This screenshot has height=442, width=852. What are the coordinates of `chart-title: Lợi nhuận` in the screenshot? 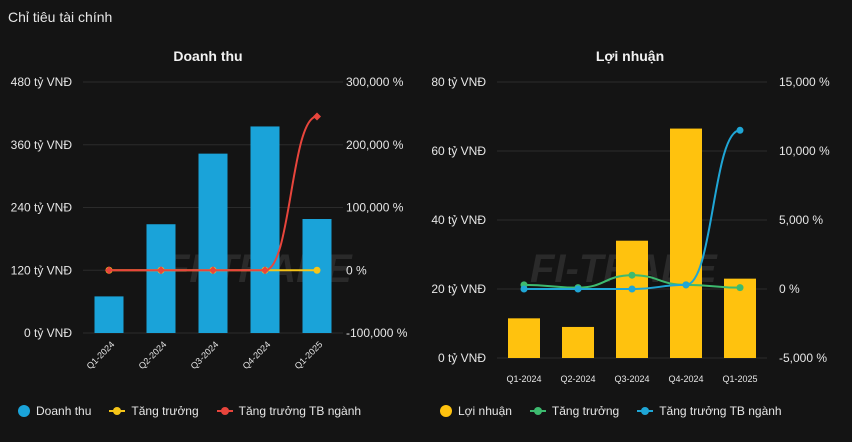 It's located at (630, 56).